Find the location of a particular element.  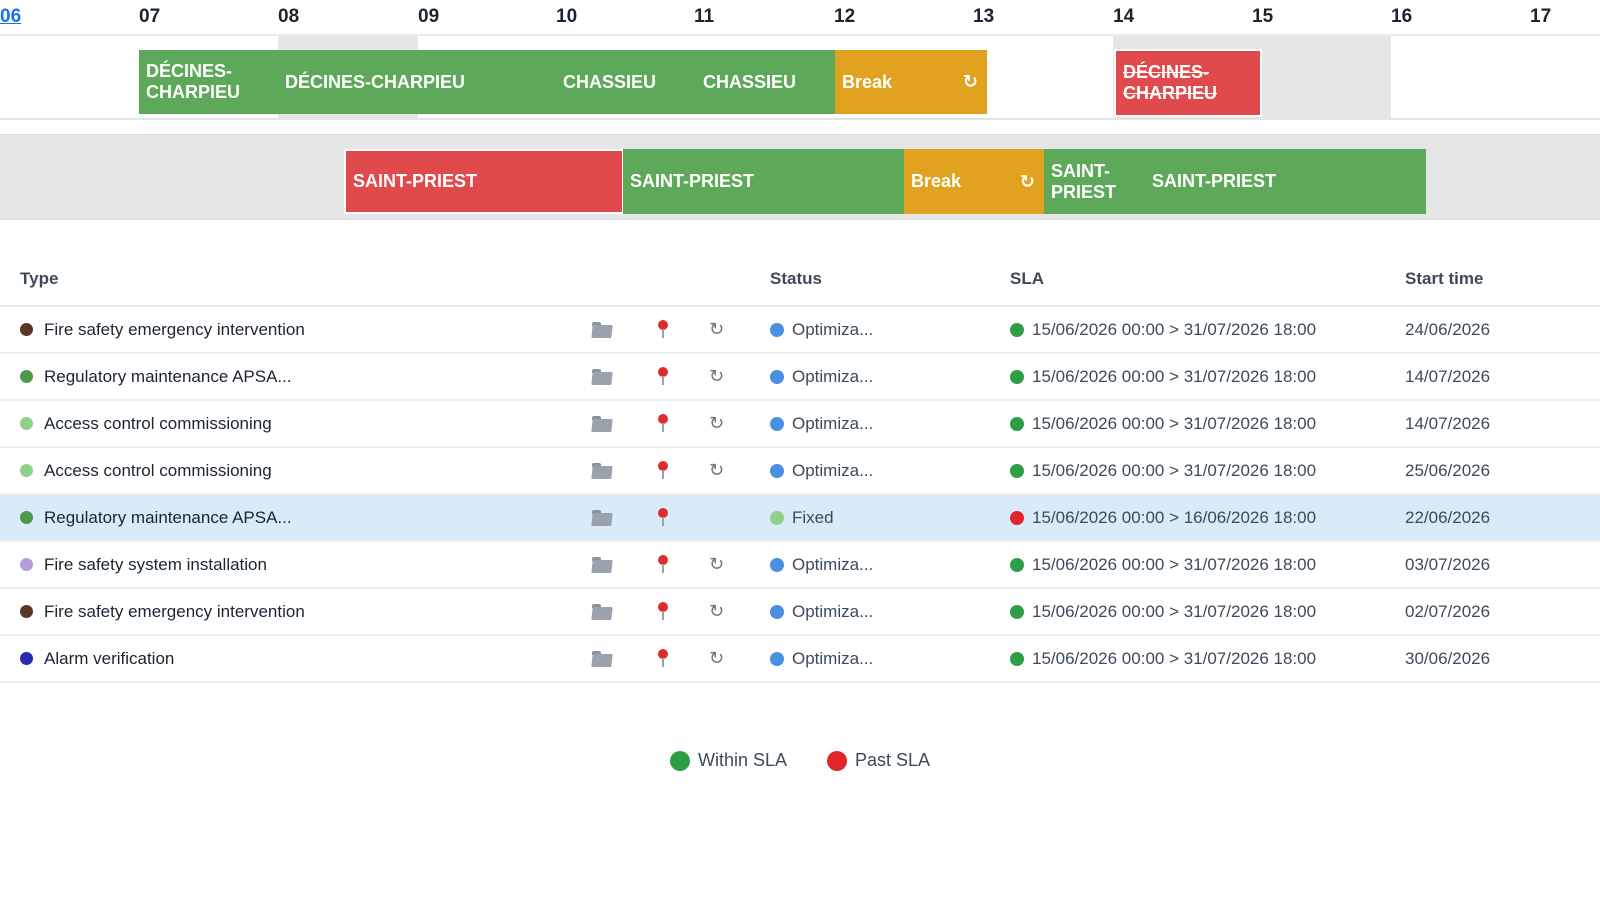

start-time-cell: 25/06/2026 is located at coordinates (1447, 470).